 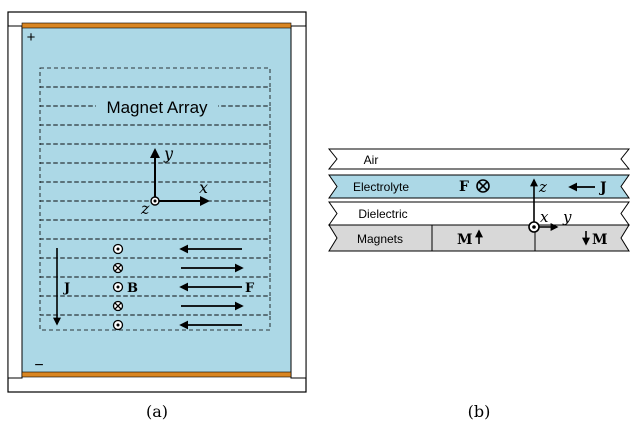 I want to click on magnet-array-label-bg, so click(x=157, y=107).